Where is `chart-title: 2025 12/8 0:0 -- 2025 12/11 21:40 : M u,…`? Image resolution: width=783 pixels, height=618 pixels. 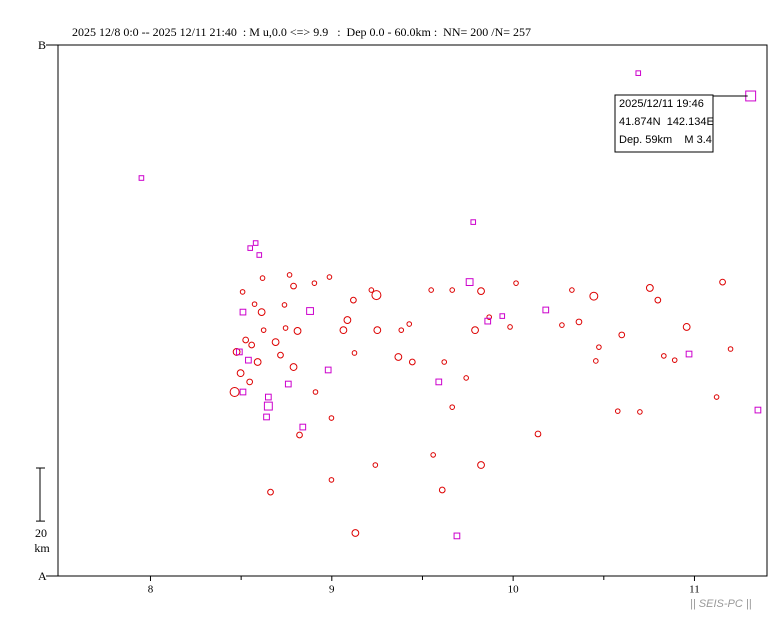 chart-title: 2025 12/8 0:0 -- 2025 12/11 21:40 : M u,… is located at coordinates (301, 32).